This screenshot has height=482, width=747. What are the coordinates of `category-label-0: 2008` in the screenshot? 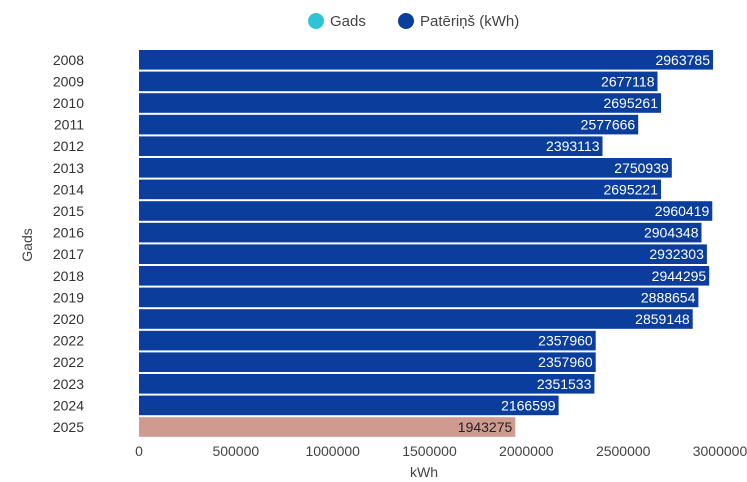 It's located at (68, 60).